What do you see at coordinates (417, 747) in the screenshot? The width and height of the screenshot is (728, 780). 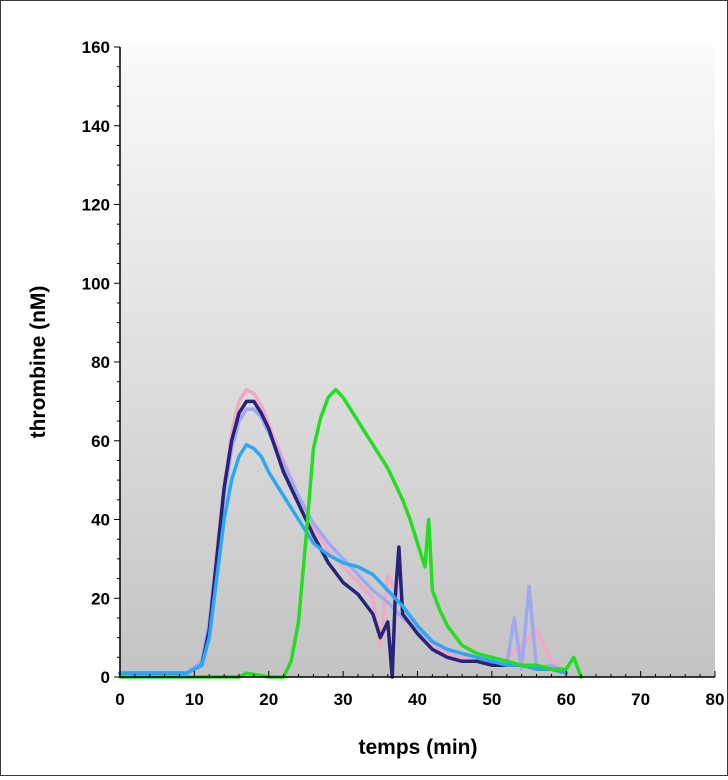 I see `x-axis-title: temps (min)` at bounding box center [417, 747].